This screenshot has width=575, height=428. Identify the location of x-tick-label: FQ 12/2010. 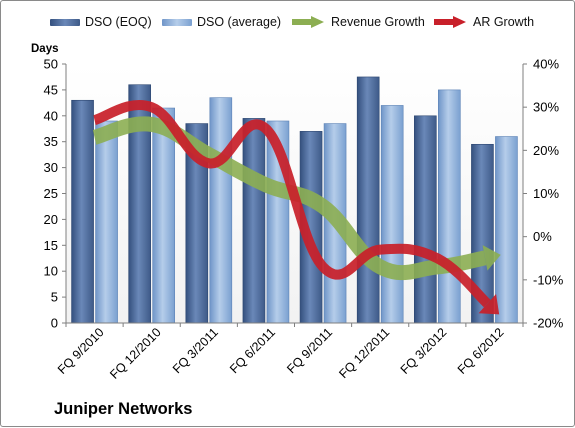
(135, 353).